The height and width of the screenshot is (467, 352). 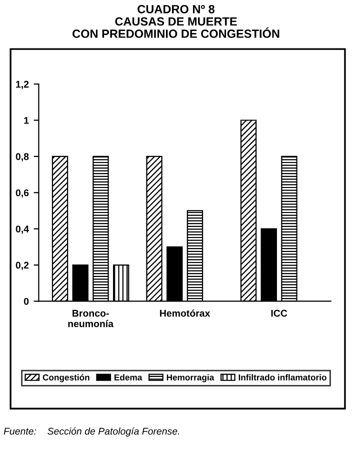 I want to click on y-tick-label: 0, so click(x=26, y=301).